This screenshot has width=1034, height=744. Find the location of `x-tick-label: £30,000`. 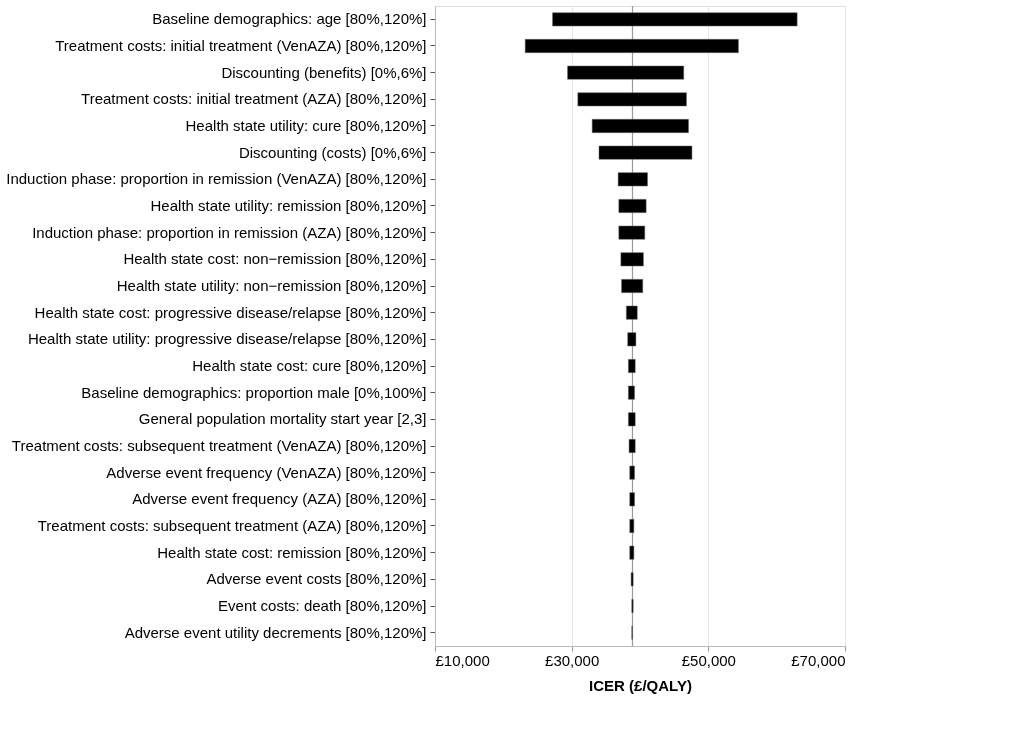

x-tick-label: £30,000 is located at coordinates (572, 660).